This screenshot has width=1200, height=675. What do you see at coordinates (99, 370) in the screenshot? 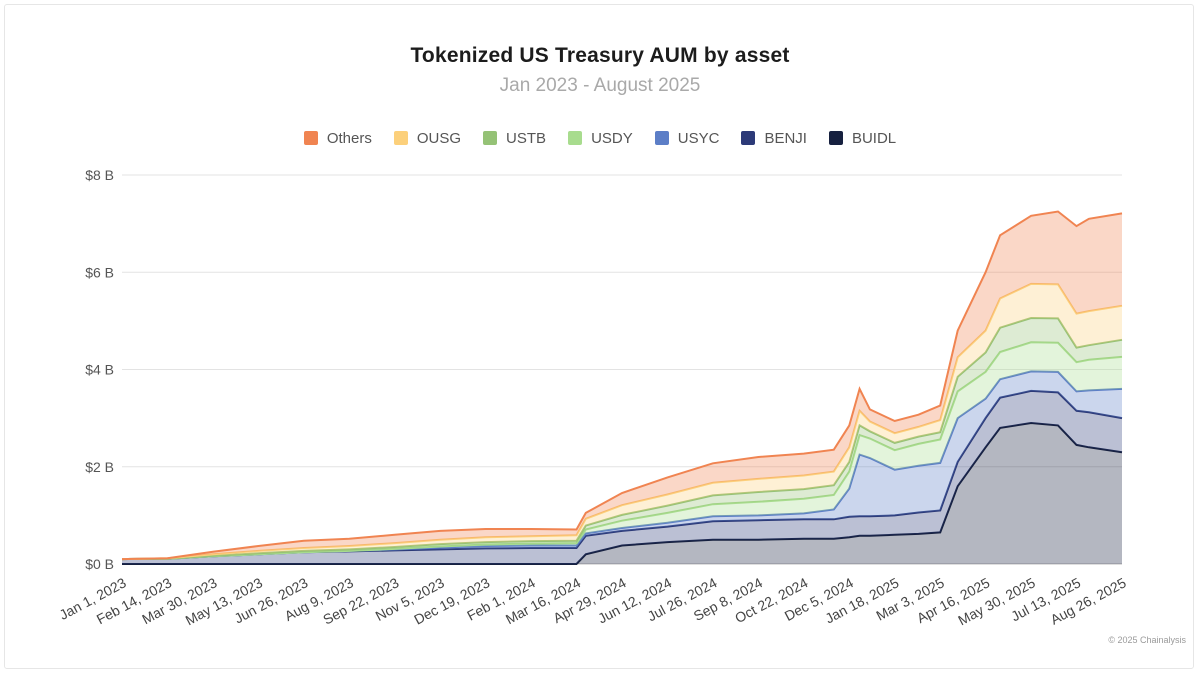
I see `y-tick-label: $4 B` at bounding box center [99, 370].